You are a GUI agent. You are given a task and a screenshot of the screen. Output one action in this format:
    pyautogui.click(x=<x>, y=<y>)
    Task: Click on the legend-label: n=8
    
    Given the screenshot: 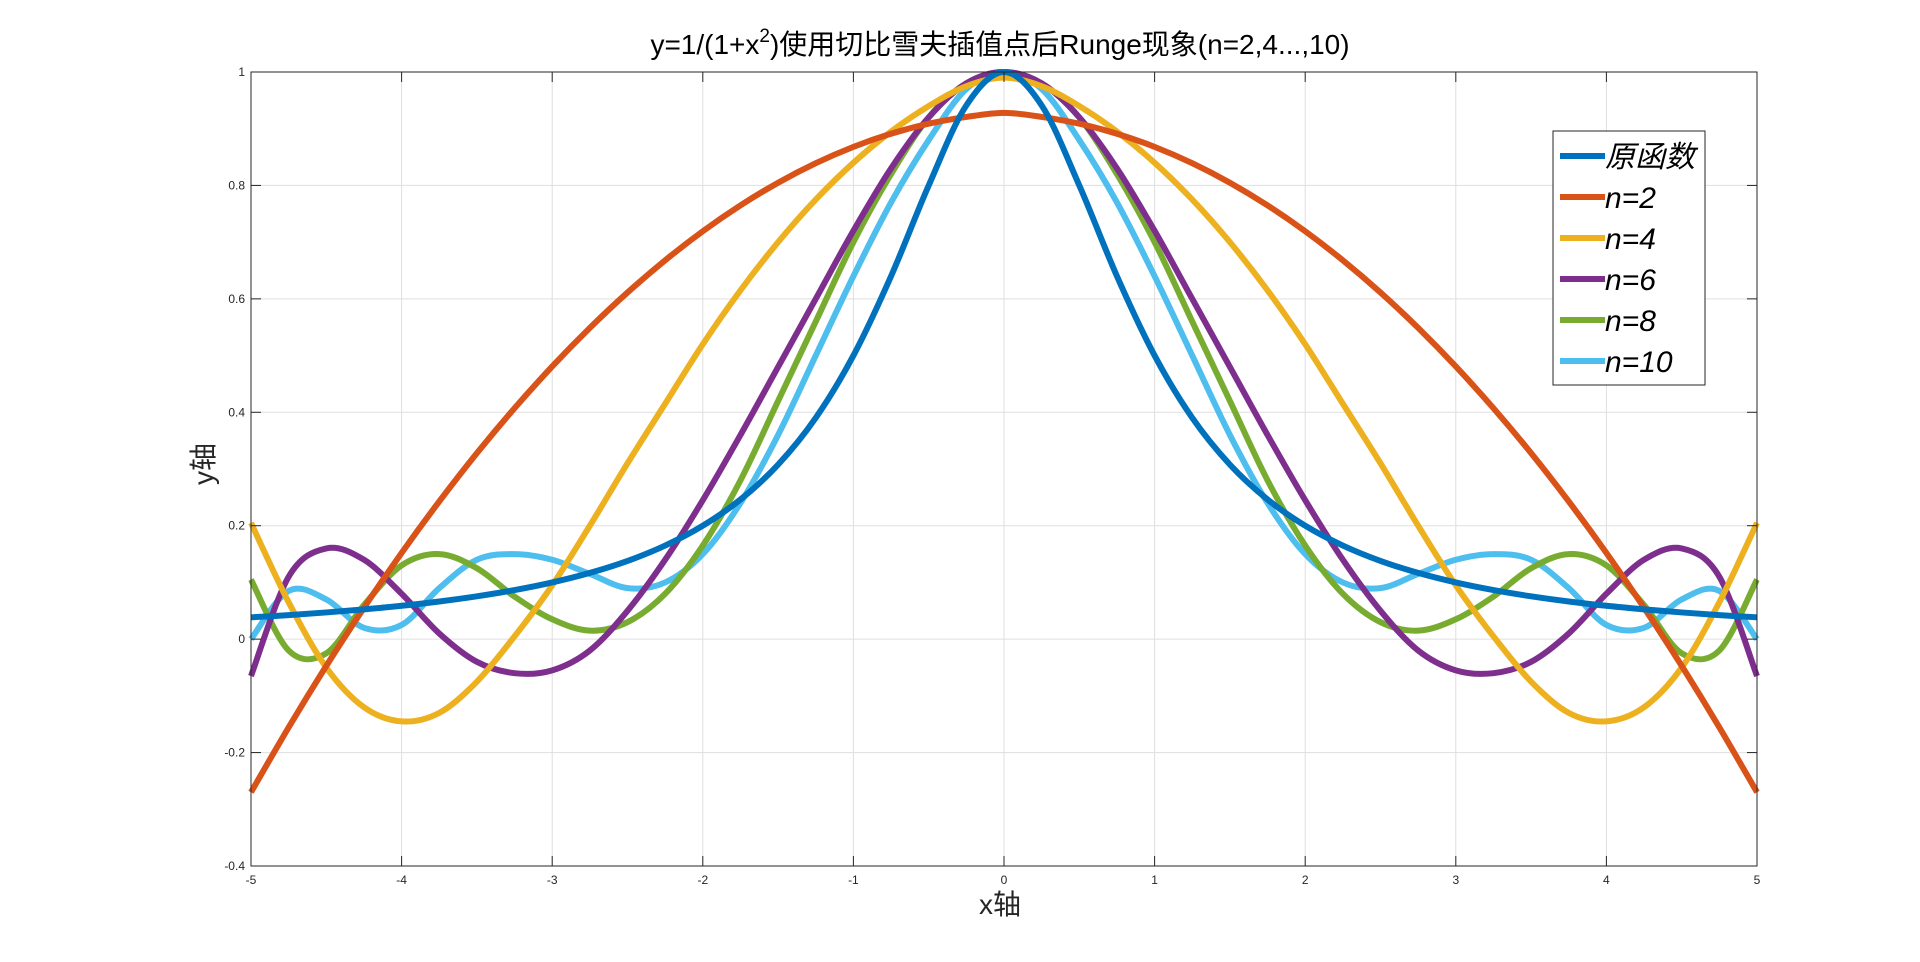 What is the action you would take?
    pyautogui.click(x=1630, y=321)
    